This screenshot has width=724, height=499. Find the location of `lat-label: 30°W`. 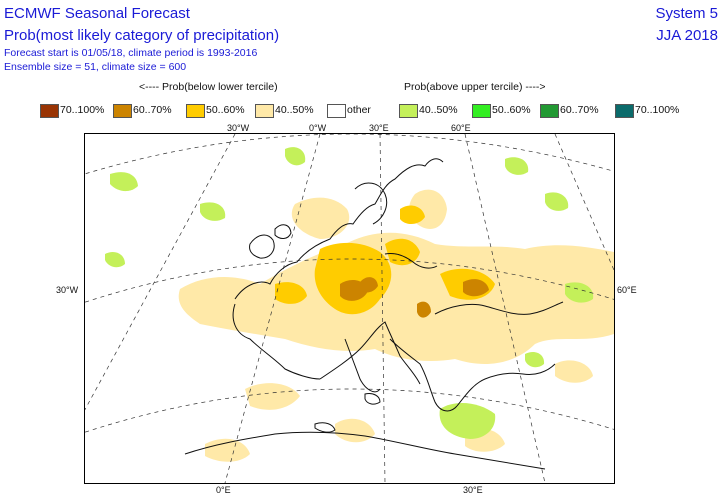

lat-label: 30°W is located at coordinates (67, 290).